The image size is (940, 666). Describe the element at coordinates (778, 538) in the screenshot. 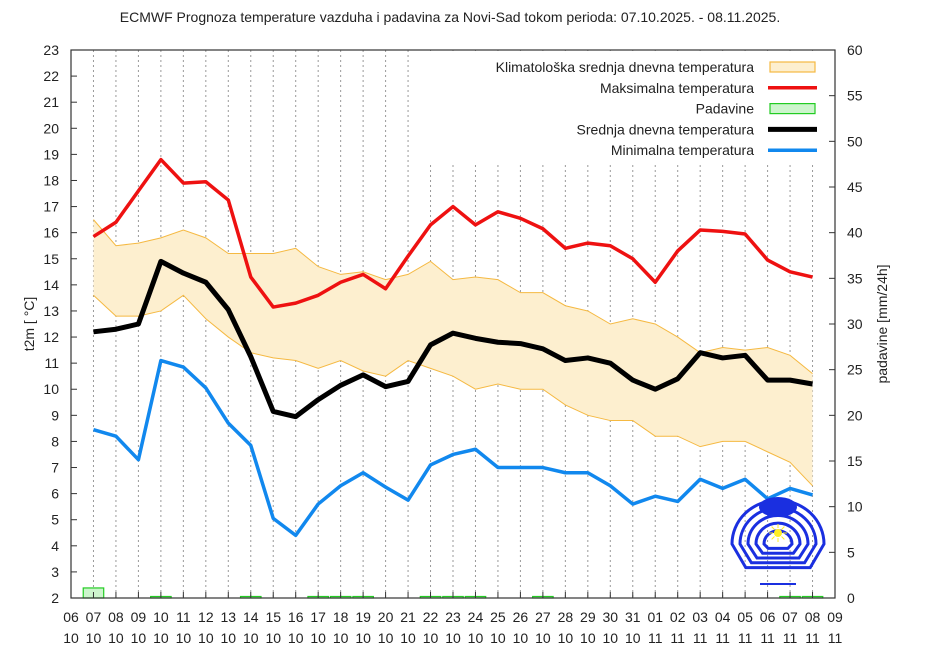

I see `logo-ring` at that location.